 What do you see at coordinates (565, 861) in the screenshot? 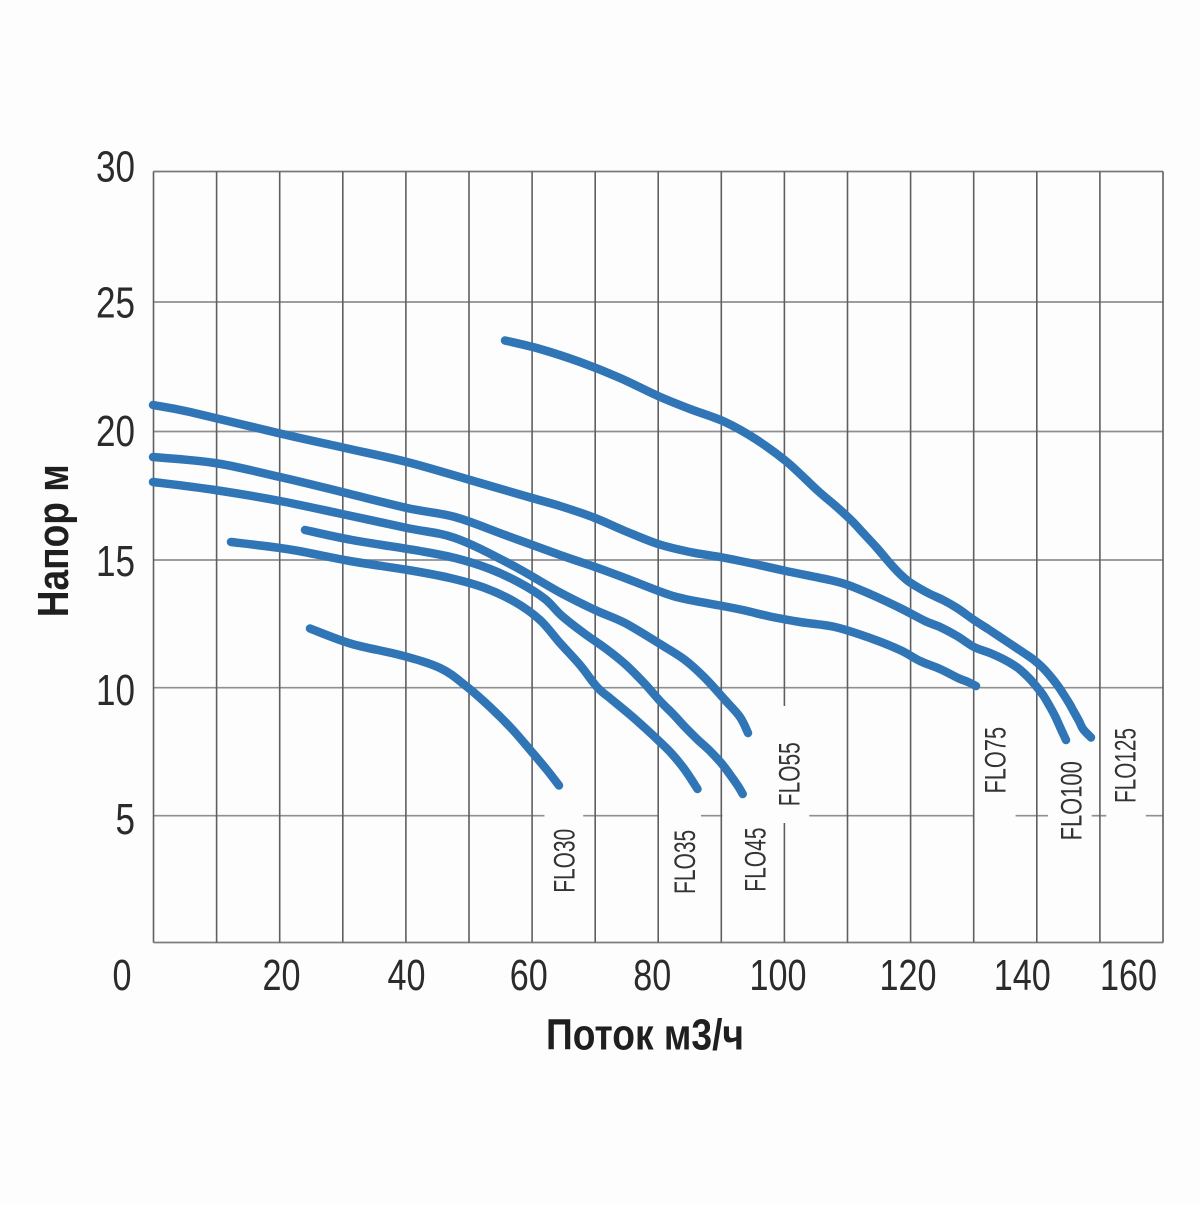
I see `svg-text: FLO30` at bounding box center [565, 861].